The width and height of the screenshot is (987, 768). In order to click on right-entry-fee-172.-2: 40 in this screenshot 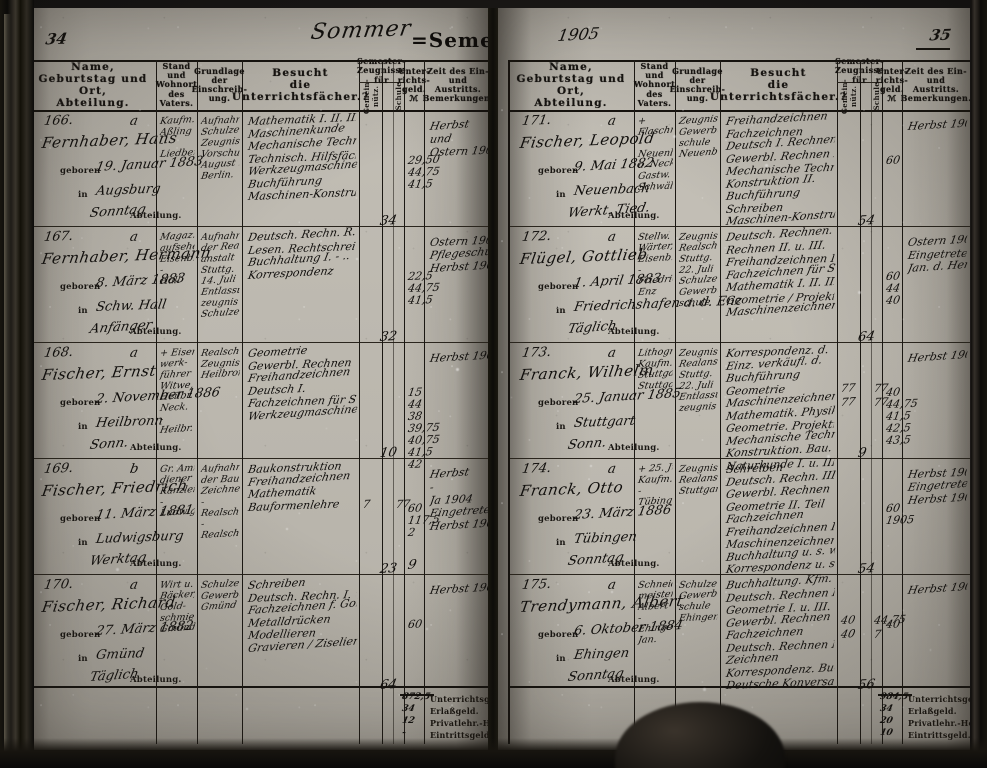, I will do `click(893, 300)`.